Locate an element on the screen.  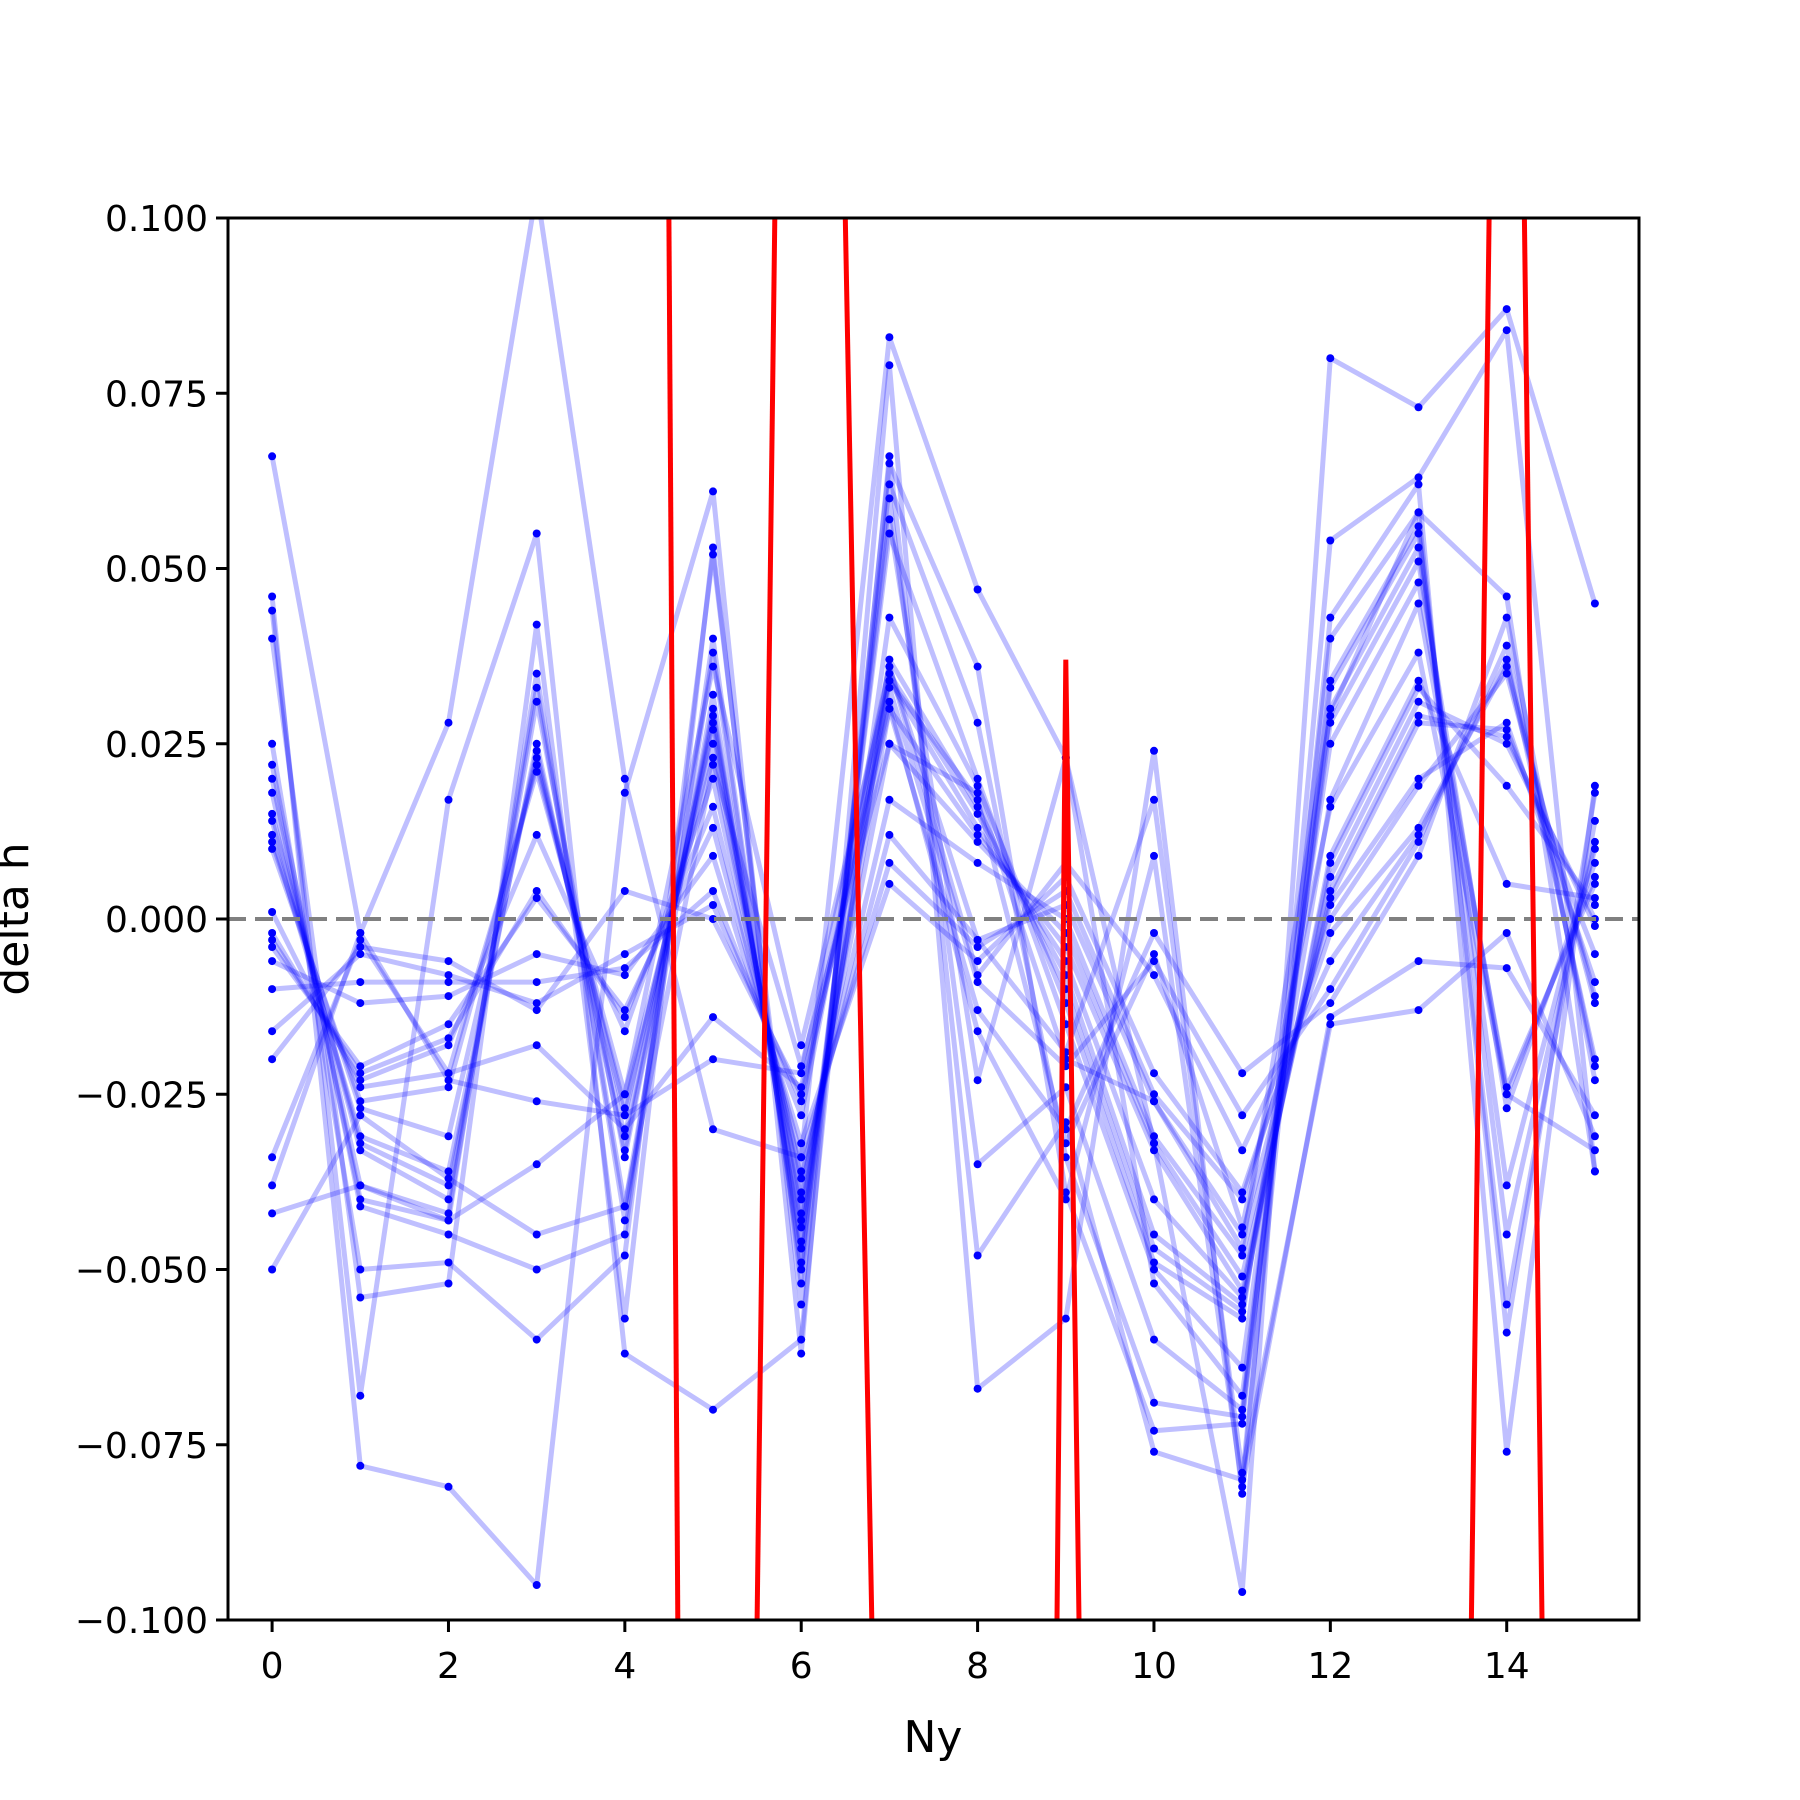
x-axis: 0 2 4 6 8 10 12 14 is located at coordinates (895, 1653).